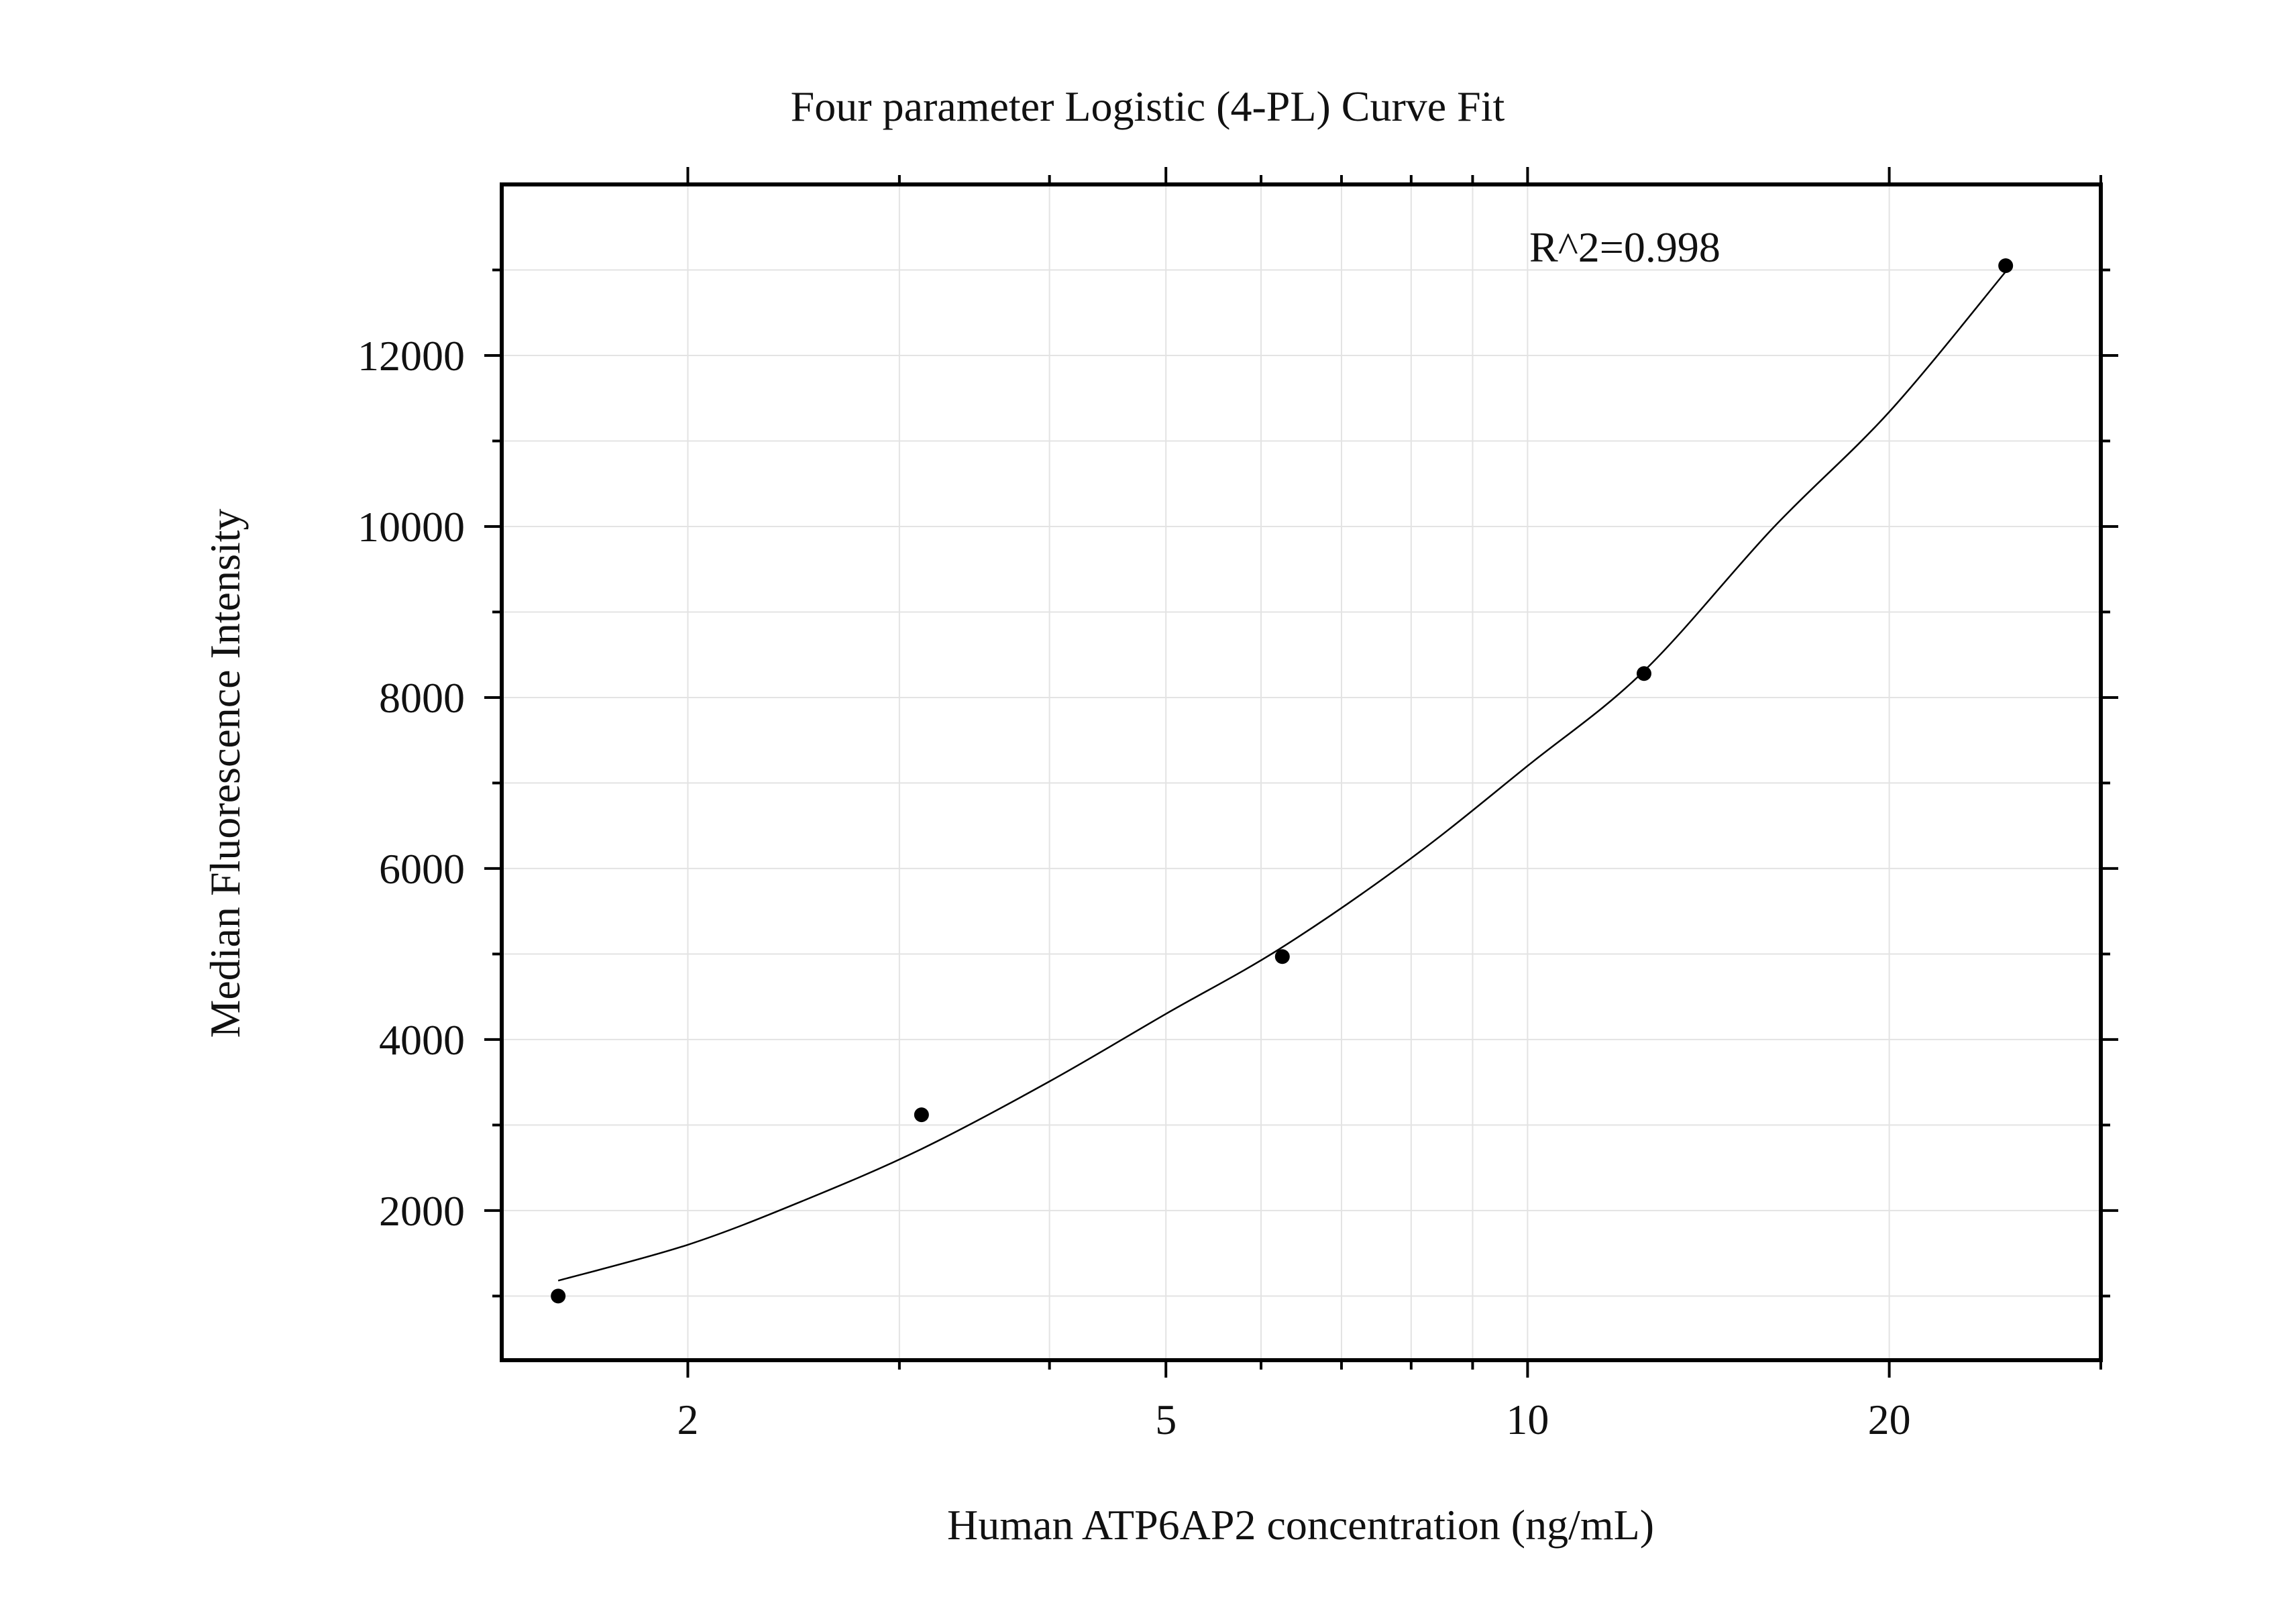  What do you see at coordinates (422, 698) in the screenshot?
I see `y-tick-label: 8000` at bounding box center [422, 698].